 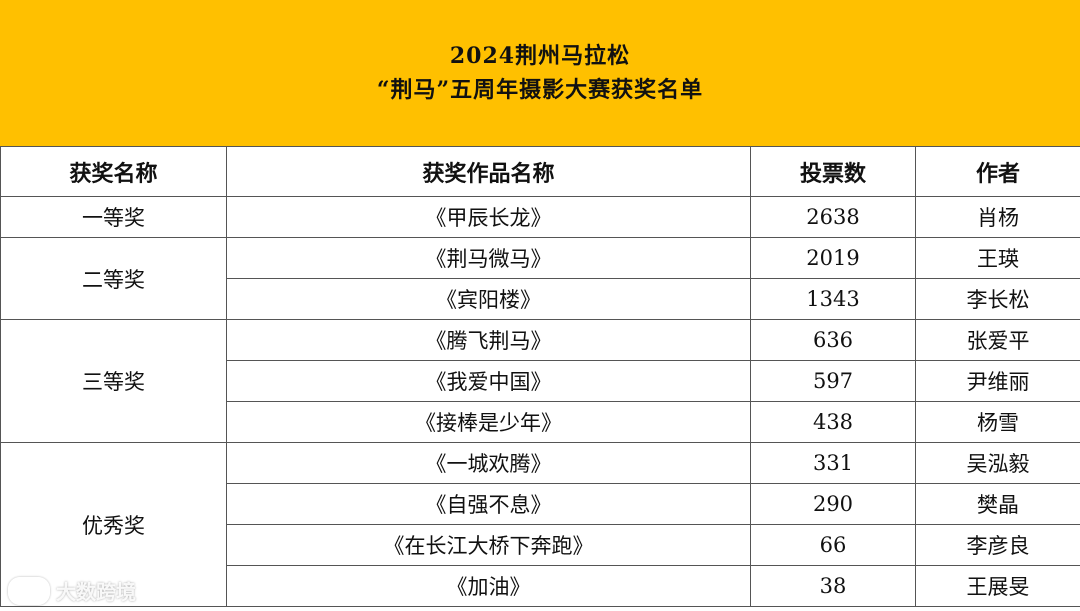 What do you see at coordinates (833, 217) in the screenshot?
I see `votes-cell: 2638` at bounding box center [833, 217].